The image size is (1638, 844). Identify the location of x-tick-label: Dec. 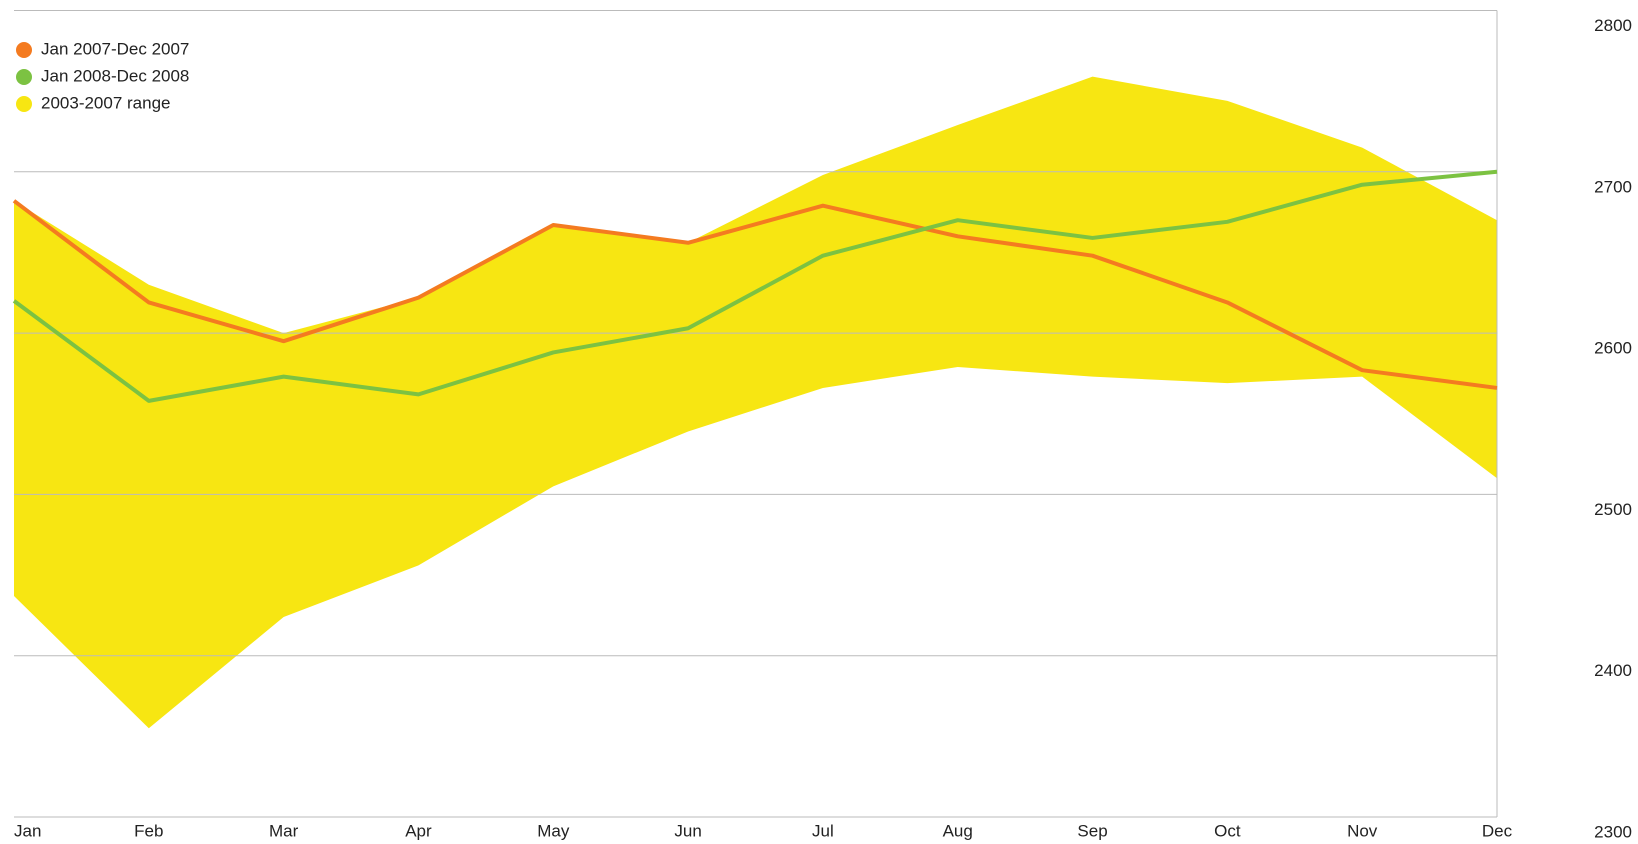
(1497, 830).